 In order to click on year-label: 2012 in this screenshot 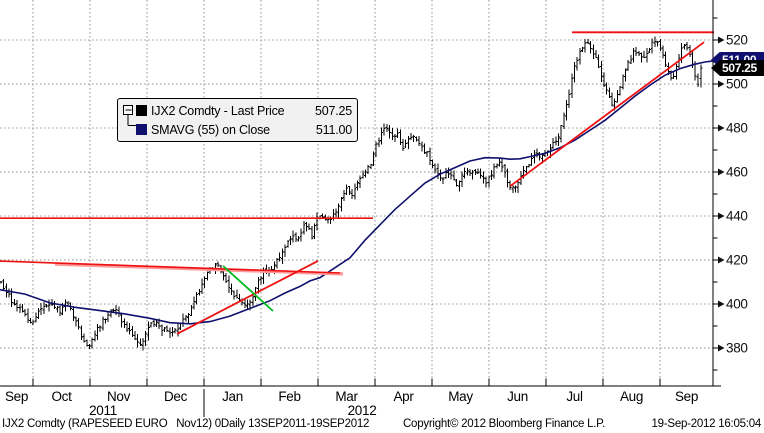, I will do `click(362, 410)`.